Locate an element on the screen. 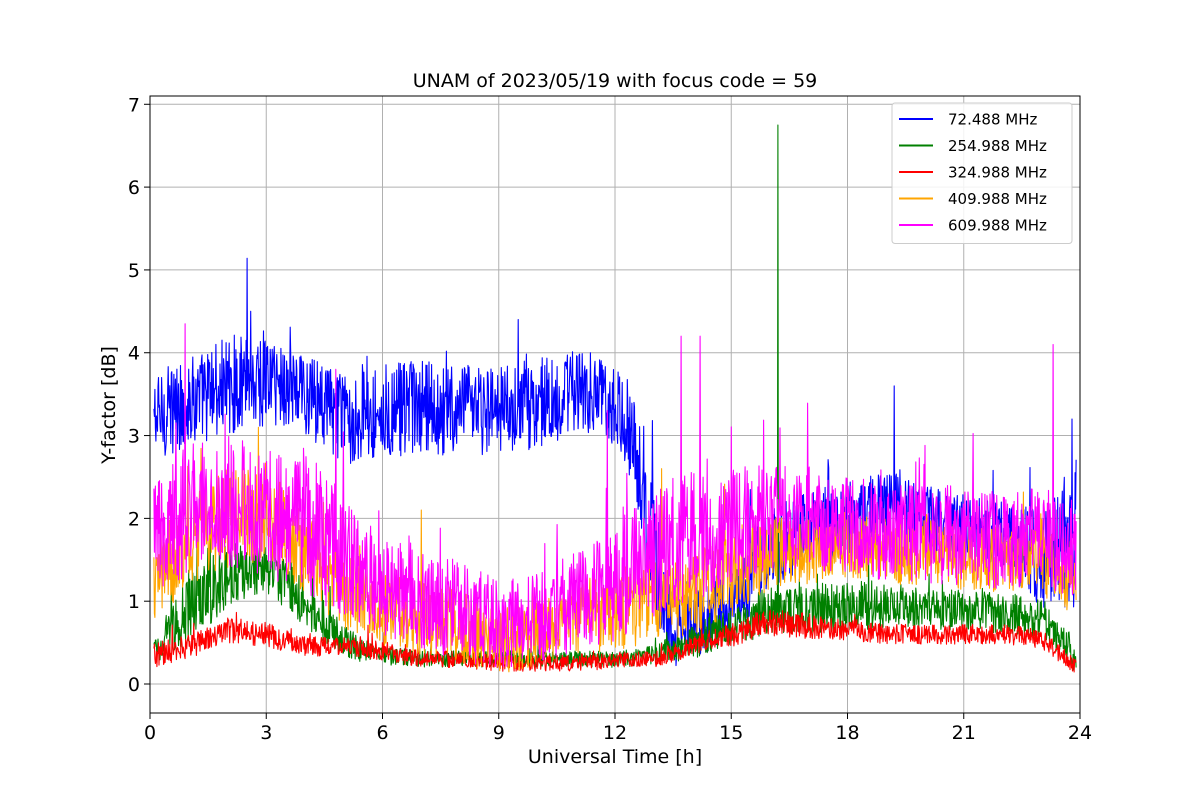 This screenshot has width=1200, height=800. y-tick-label: 4 is located at coordinates (134, 354).